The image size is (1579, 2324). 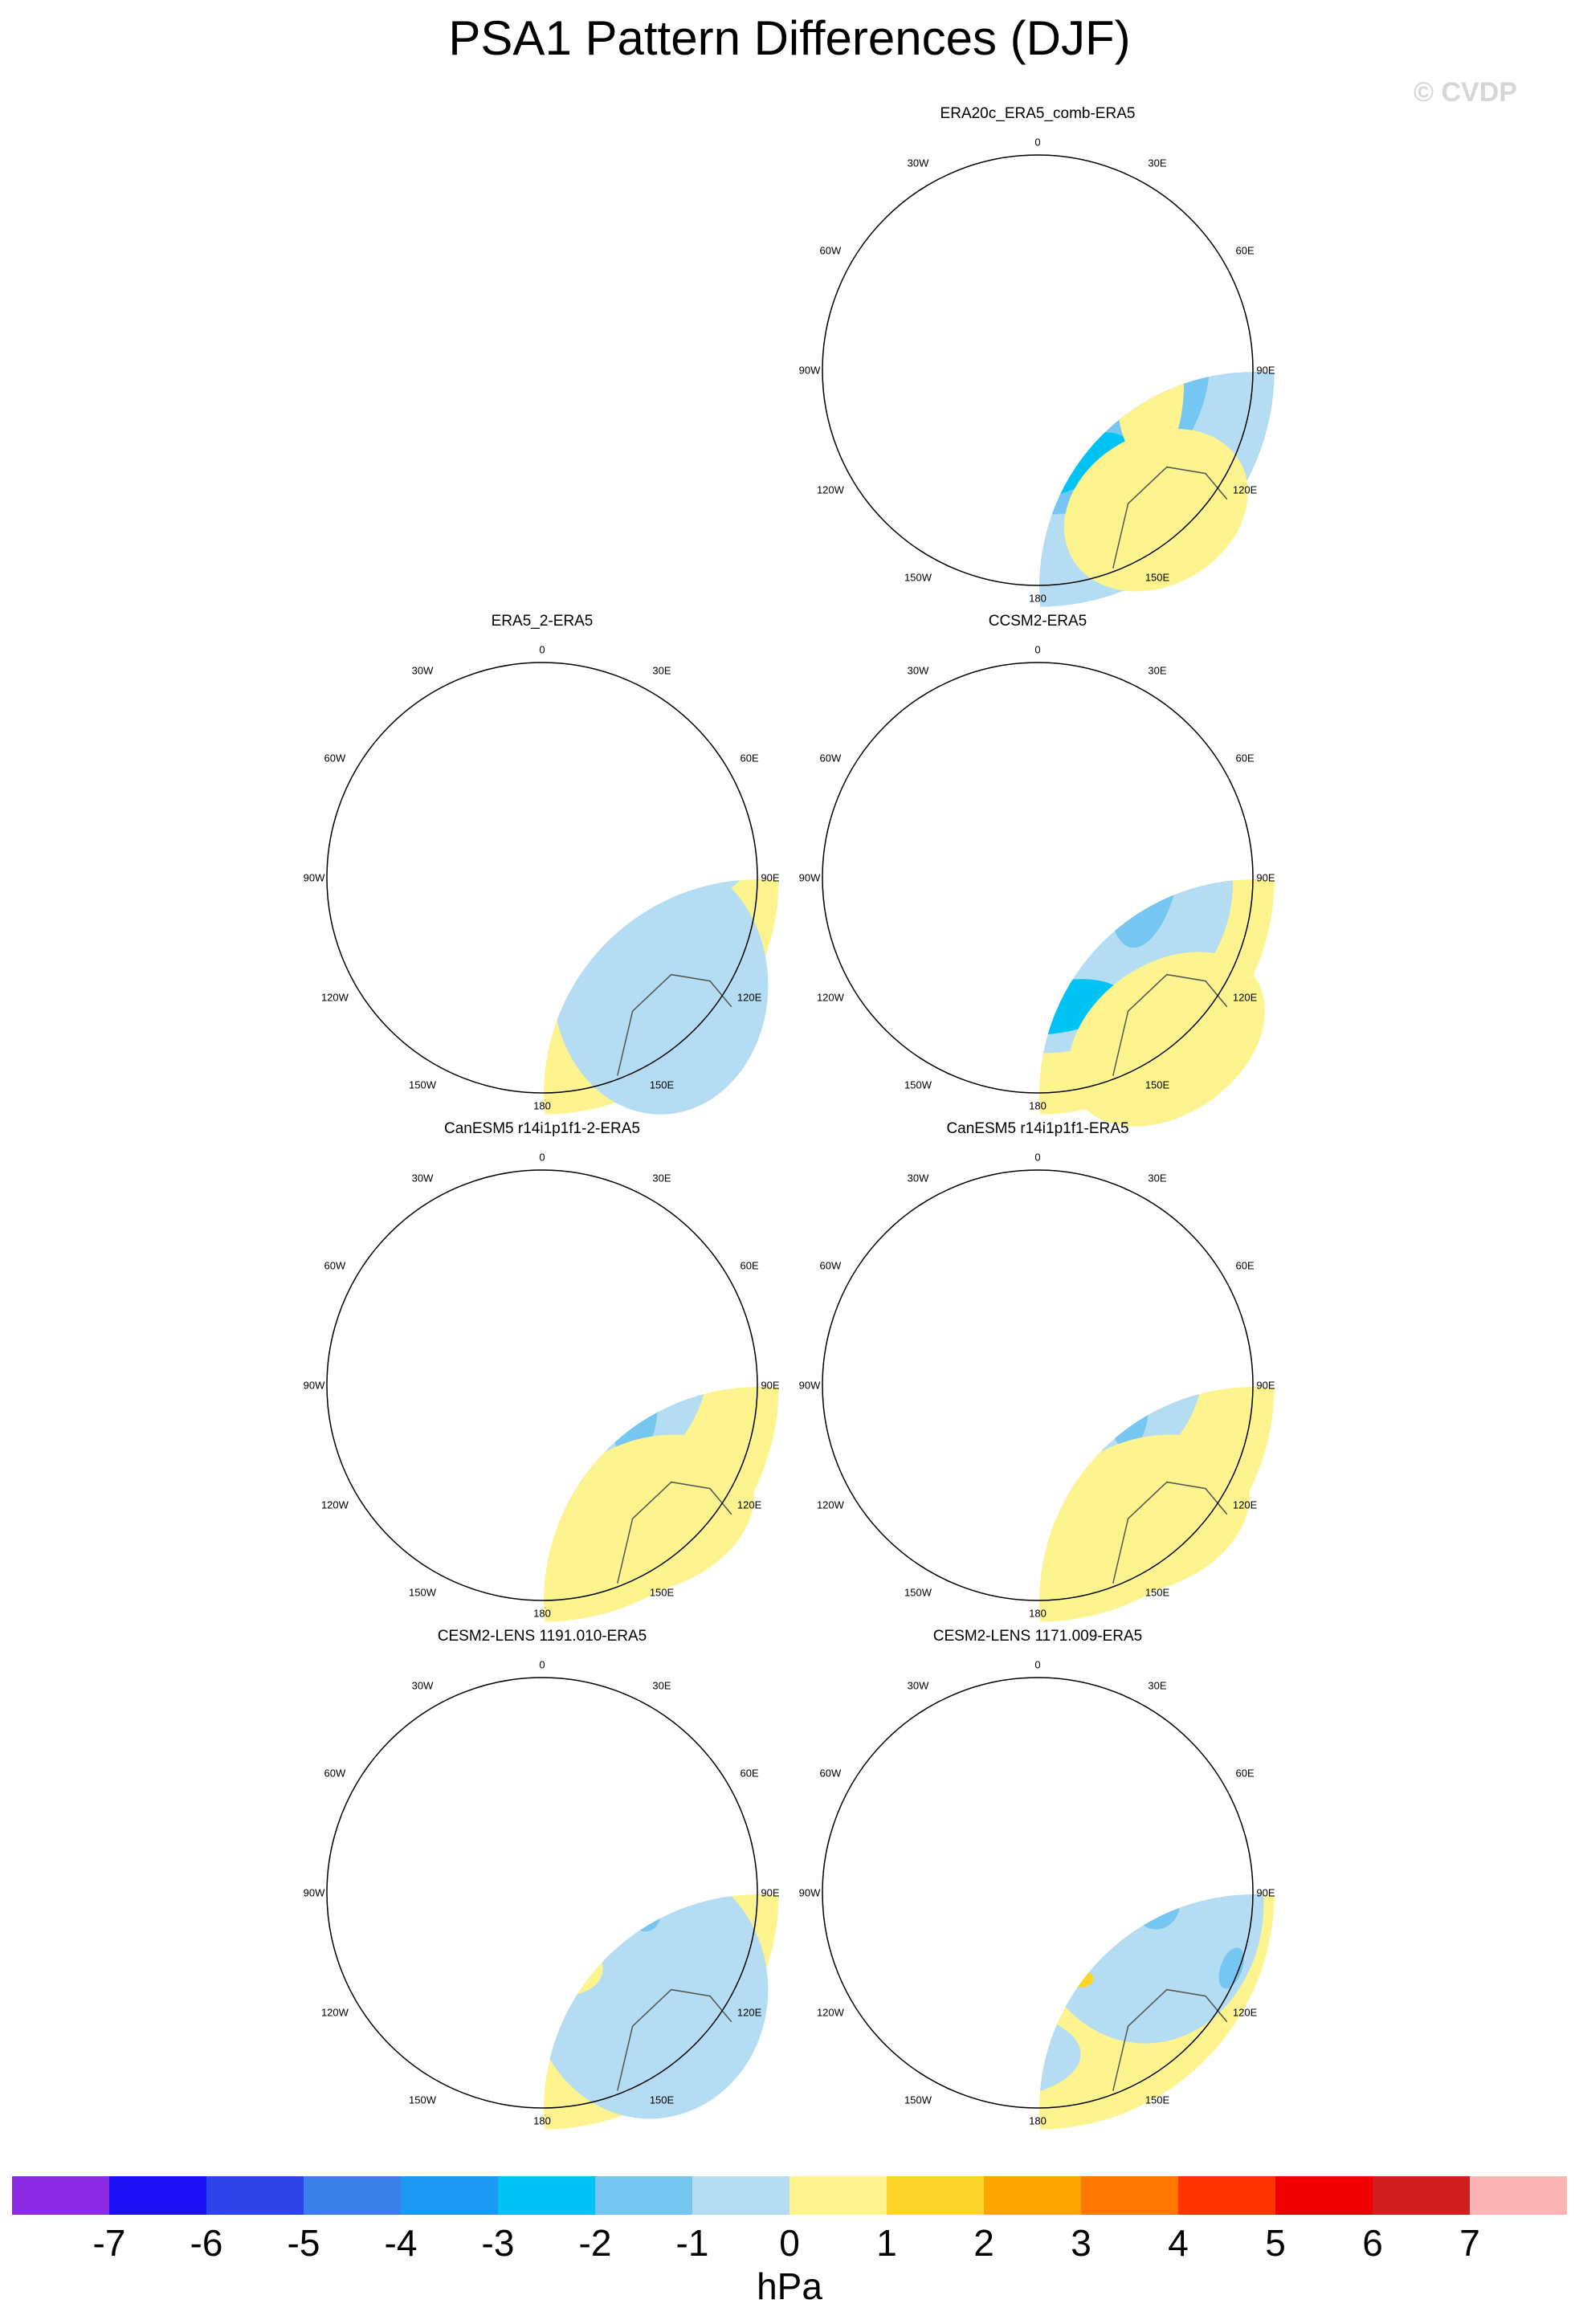 I want to click on panel-title-cesm_a: CESM2-LENS 1191.010-ERA5, so click(x=542, y=1637).